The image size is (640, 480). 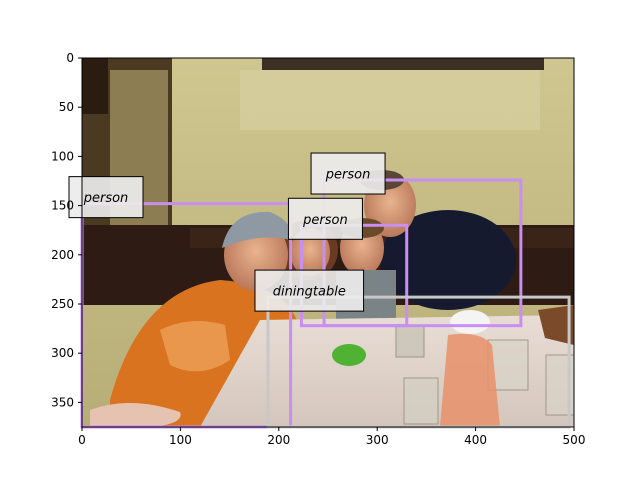 I want to click on y-tick-label: 50, so click(x=66, y=107).